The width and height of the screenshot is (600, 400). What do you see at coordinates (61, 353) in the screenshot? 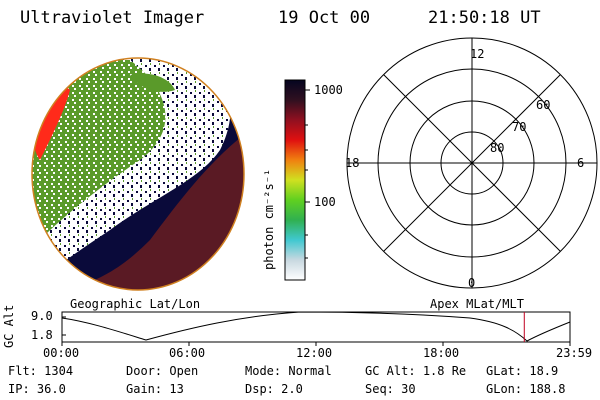
I see `xtick-0000: 00:00` at bounding box center [61, 353].